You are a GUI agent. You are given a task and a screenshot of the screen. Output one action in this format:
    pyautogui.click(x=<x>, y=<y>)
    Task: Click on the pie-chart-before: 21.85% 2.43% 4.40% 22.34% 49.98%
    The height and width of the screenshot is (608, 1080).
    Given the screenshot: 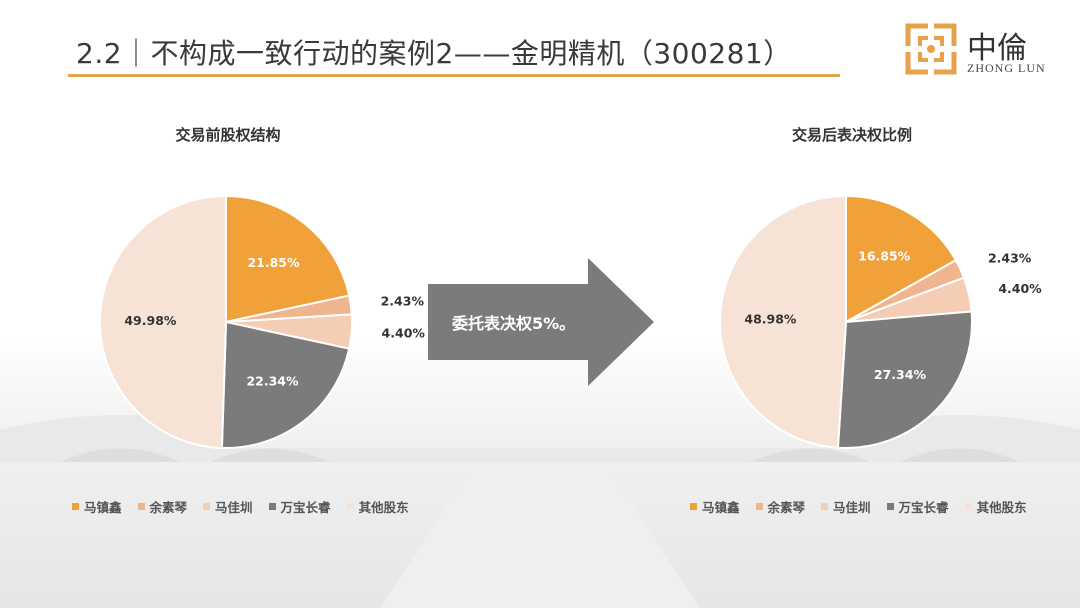 What is the action you would take?
    pyautogui.click(x=262, y=321)
    